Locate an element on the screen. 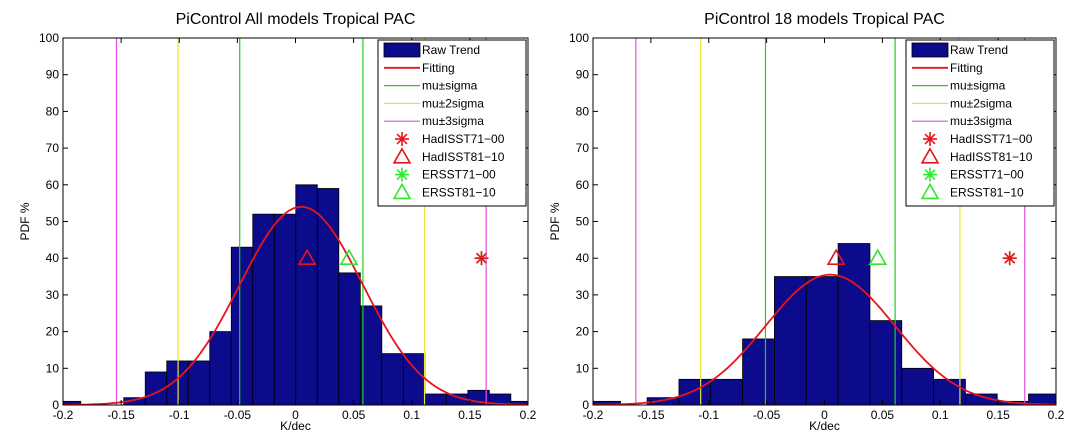 Image resolution: width=1069 pixels, height=444 pixels. legend-label: Fitting is located at coordinates (966, 68).